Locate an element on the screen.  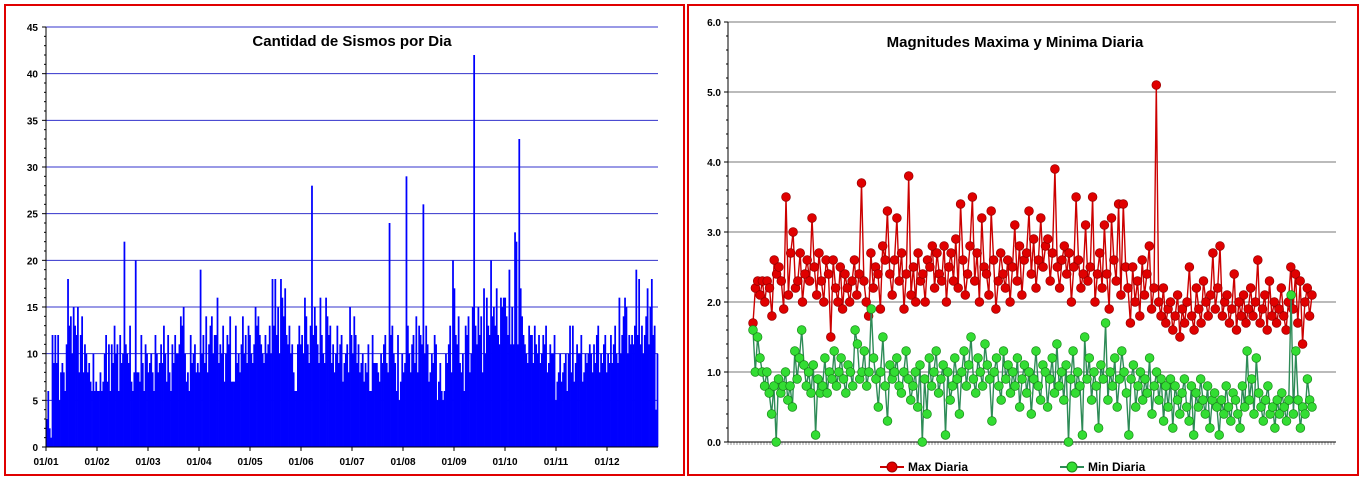
left-x-tick-label: 01/03 is located at coordinates (147, 462).